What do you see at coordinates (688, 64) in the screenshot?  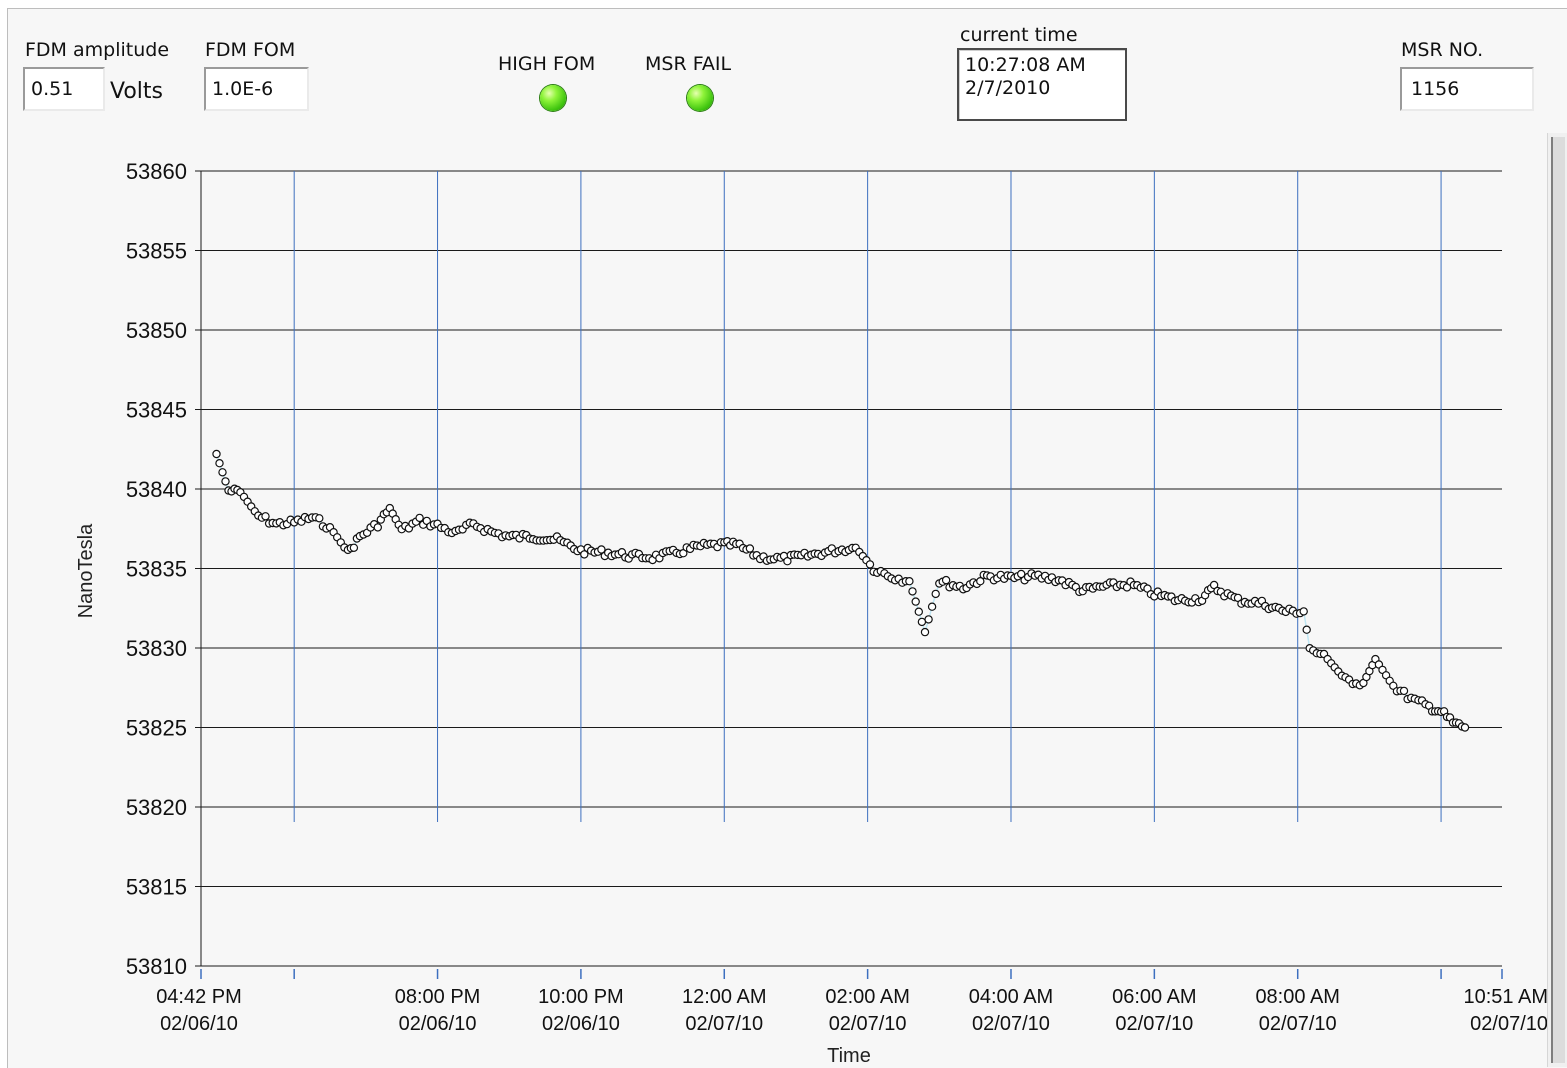 I see `msr-fail-label: MSR FAIL` at bounding box center [688, 64].